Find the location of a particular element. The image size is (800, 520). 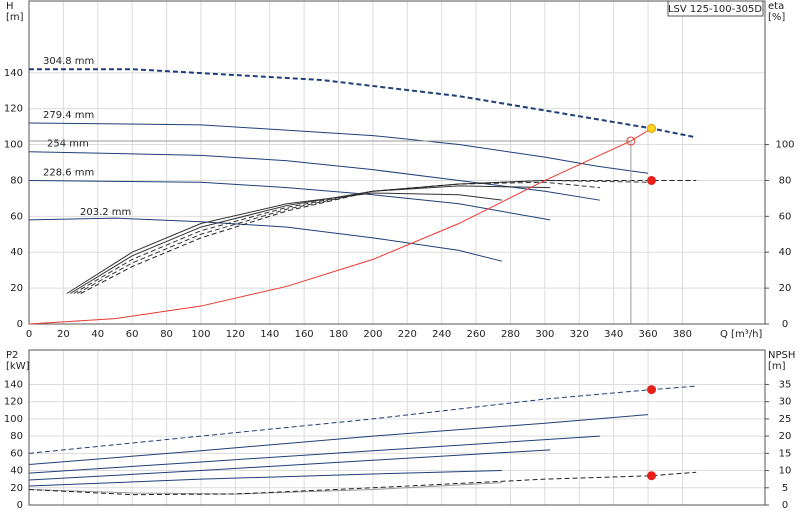

y2-tick-label: 80 is located at coordinates (785, 180).